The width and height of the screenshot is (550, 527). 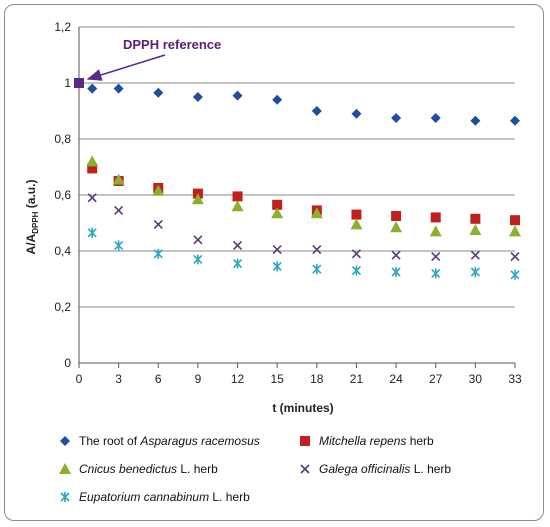 I want to click on x-tick-label: 27, so click(x=436, y=379).